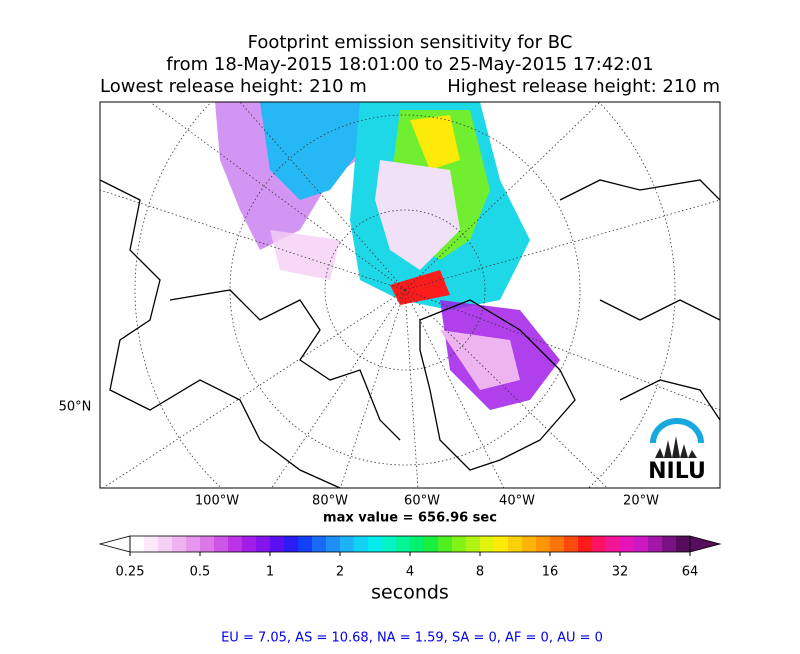 The width and height of the screenshot is (800, 654). What do you see at coordinates (677, 471) in the screenshot?
I see `logo-text: NILU` at bounding box center [677, 471].